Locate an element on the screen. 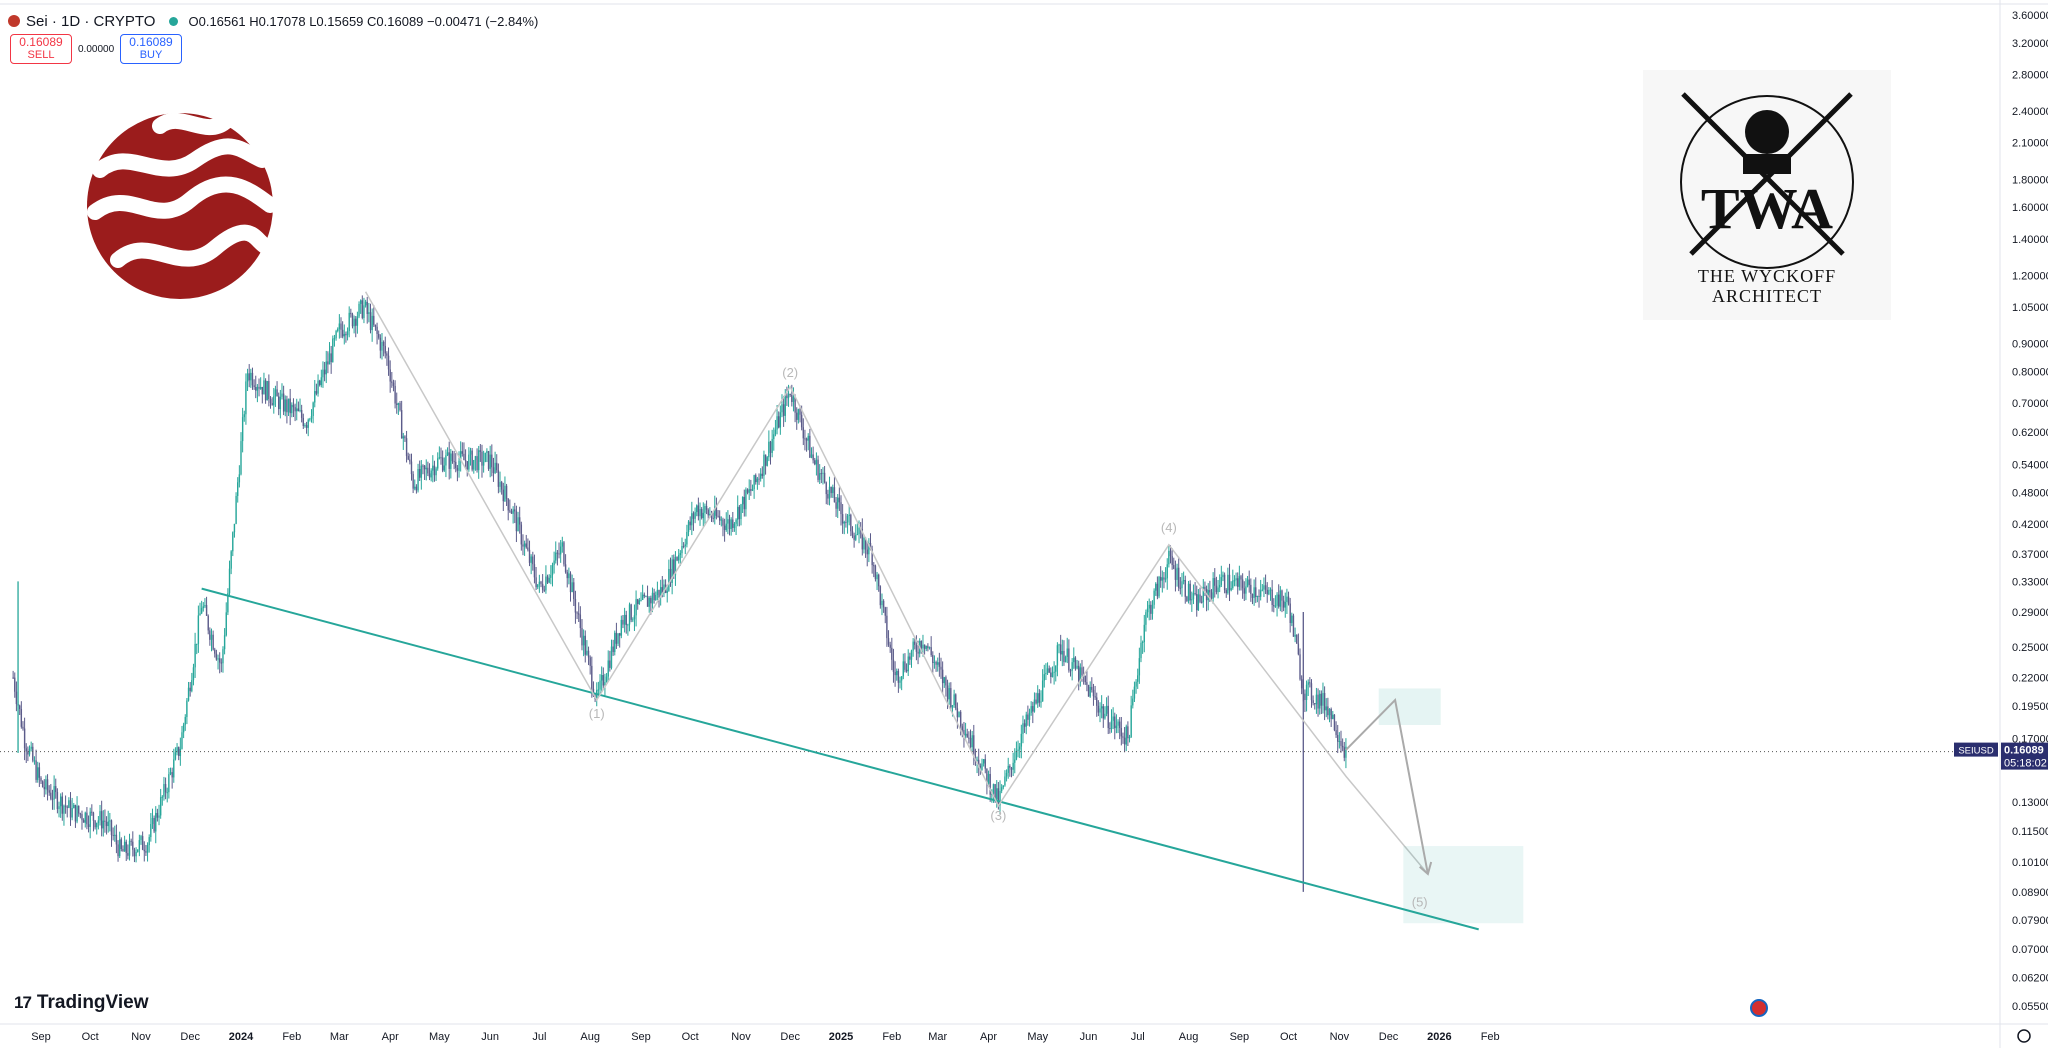 The image size is (2048, 1048). x-tick-label: Aug is located at coordinates (1189, 1037).